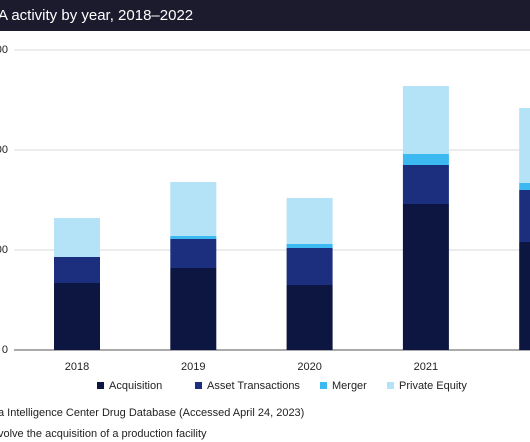 The image size is (530, 442). I want to click on y-tick-label: 300, so click(4, 50).